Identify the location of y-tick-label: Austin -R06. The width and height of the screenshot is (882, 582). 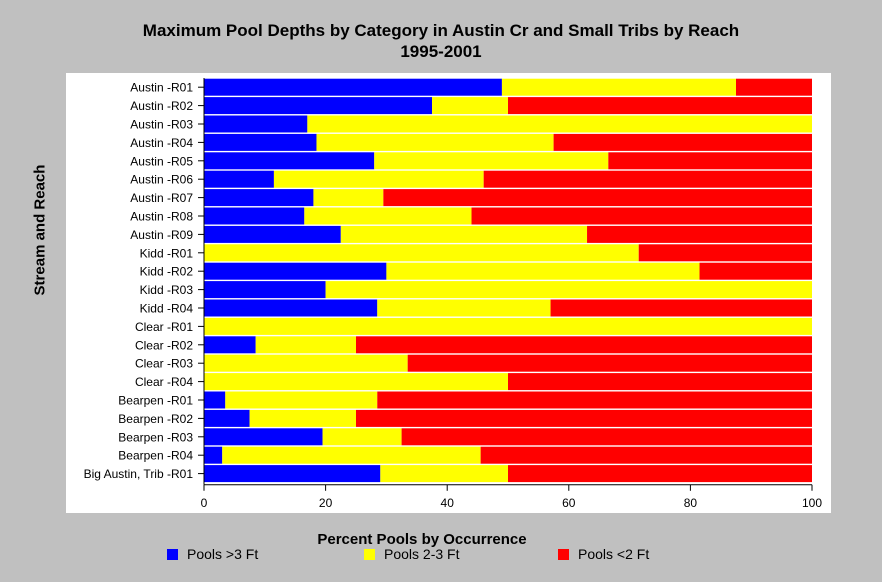
(161, 180).